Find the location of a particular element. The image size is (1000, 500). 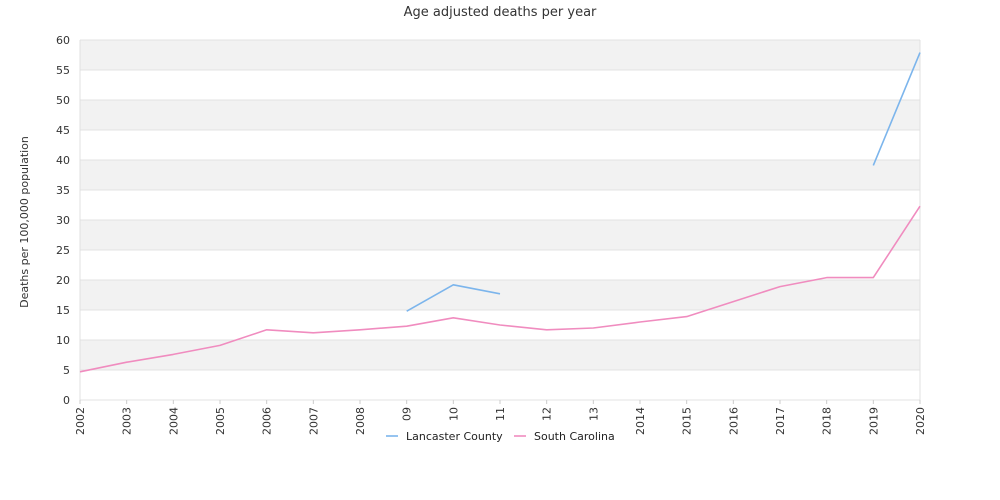

y-tick-label: 25 is located at coordinates (63, 250).